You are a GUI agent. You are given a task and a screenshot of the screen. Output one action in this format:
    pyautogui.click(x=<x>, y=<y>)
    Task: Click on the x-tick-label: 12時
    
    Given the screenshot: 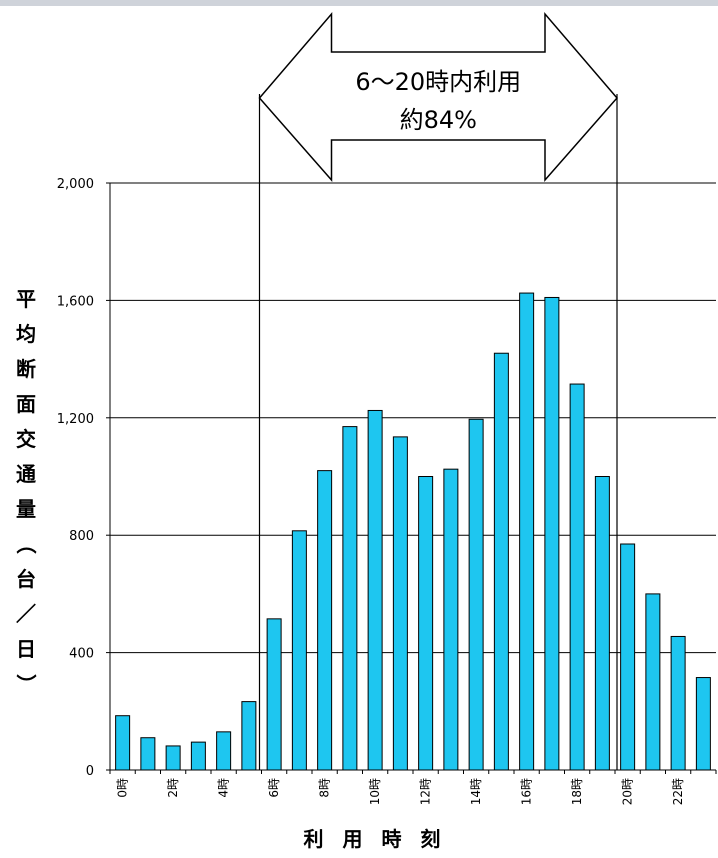 What is the action you would take?
    pyautogui.click(x=426, y=791)
    